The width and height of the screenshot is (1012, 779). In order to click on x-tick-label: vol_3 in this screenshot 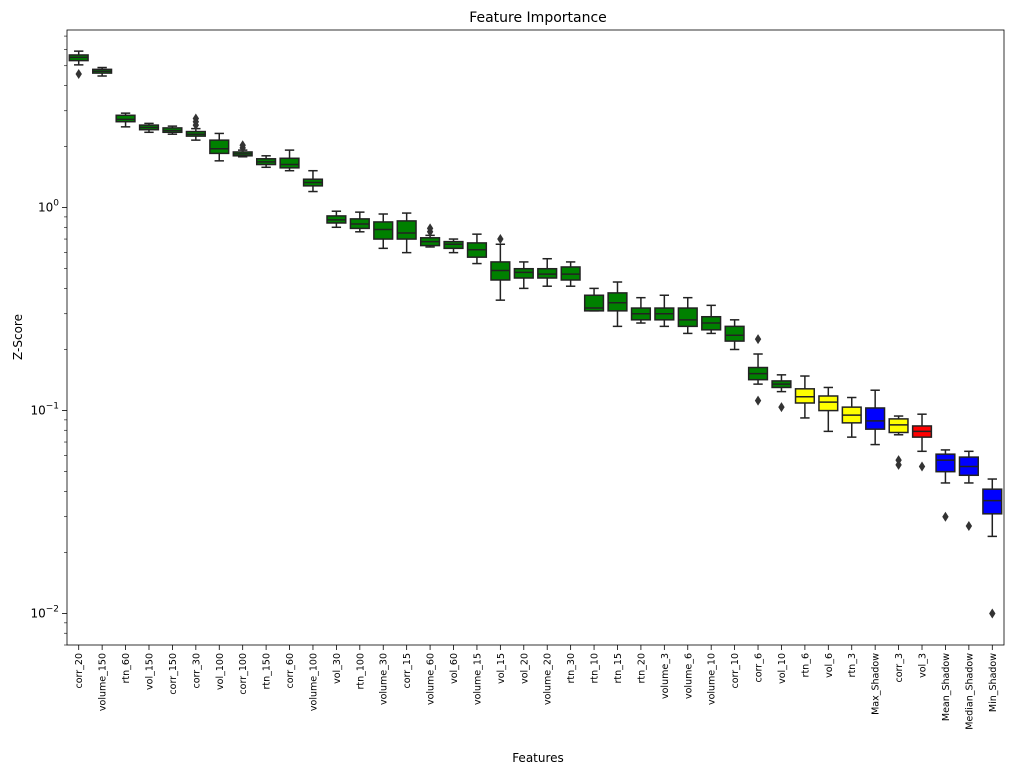, I will do `click(923, 665)`.